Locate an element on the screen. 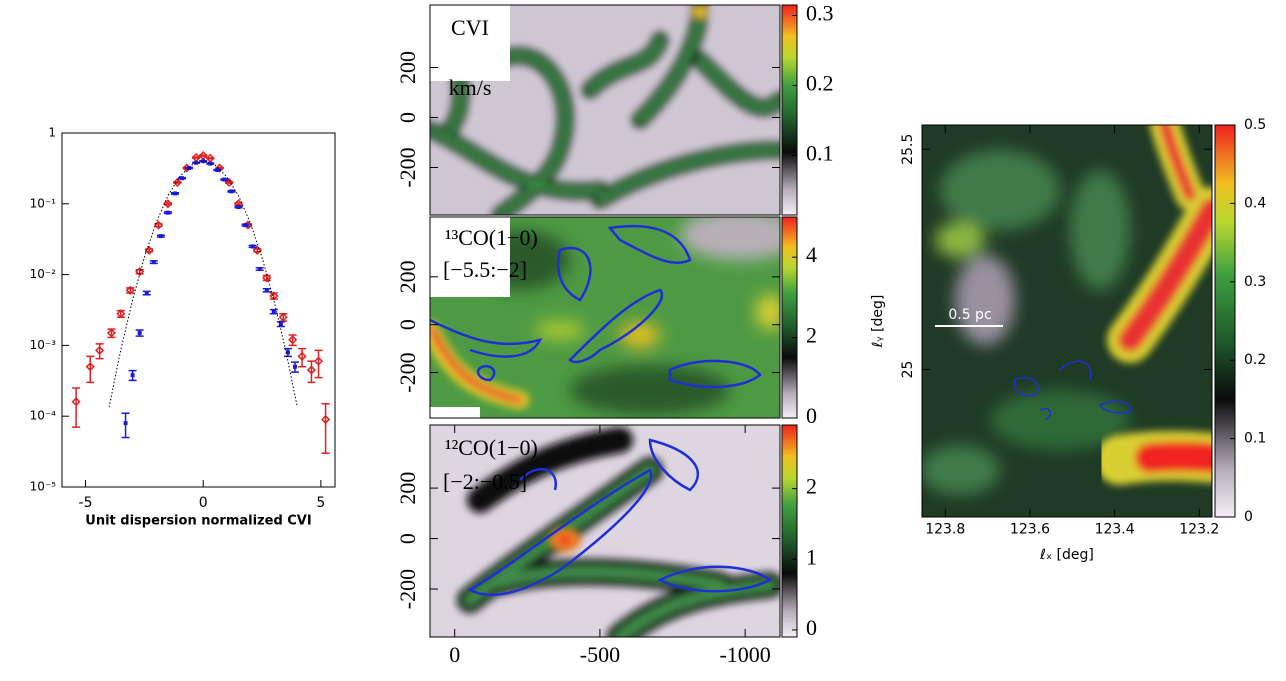  colorbar-tick-label: 0.5 is located at coordinates (1255, 125).